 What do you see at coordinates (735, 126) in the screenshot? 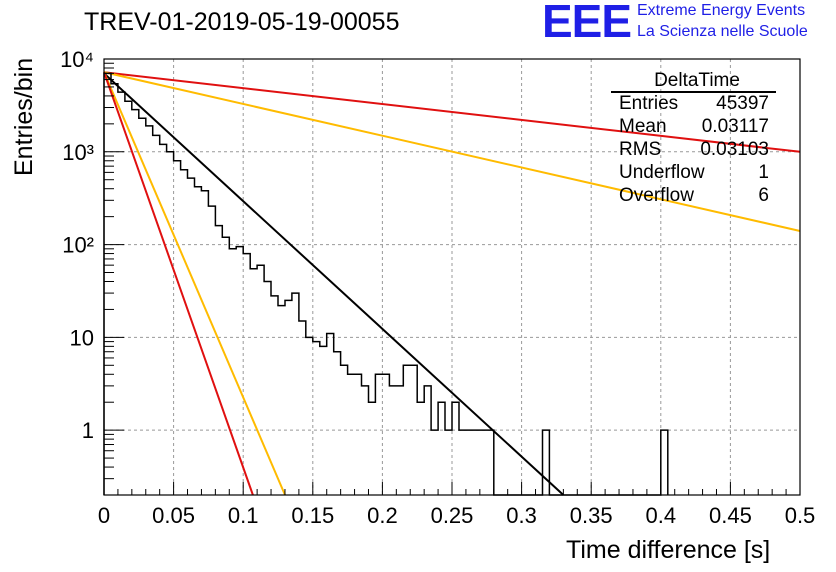
I see `stats-value: 0.03117` at bounding box center [735, 126].